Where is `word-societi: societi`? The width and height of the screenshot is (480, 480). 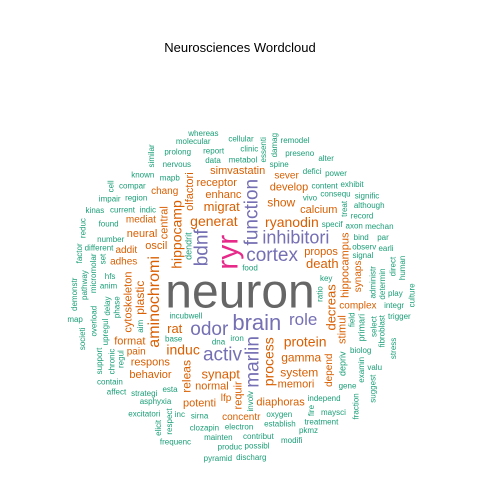
word-societi: societi is located at coordinates (82, 338).